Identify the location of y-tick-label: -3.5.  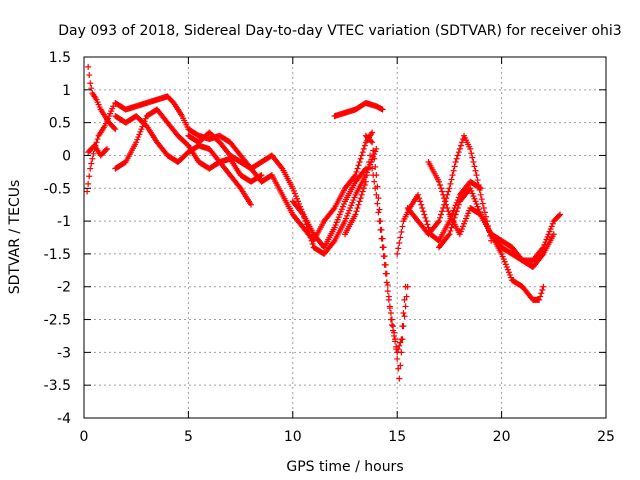
(57, 386).